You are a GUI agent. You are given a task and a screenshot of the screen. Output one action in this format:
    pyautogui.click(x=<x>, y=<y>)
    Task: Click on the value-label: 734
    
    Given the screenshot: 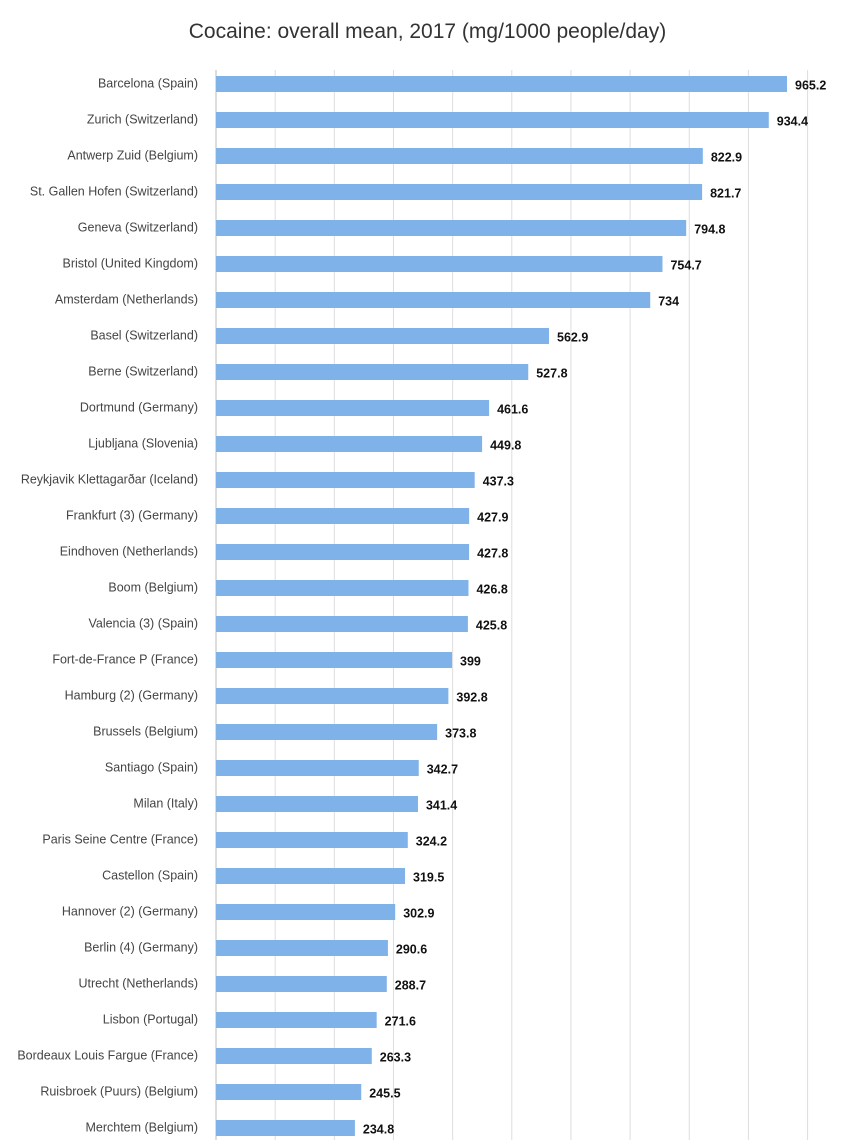 What is the action you would take?
    pyautogui.click(x=668, y=301)
    